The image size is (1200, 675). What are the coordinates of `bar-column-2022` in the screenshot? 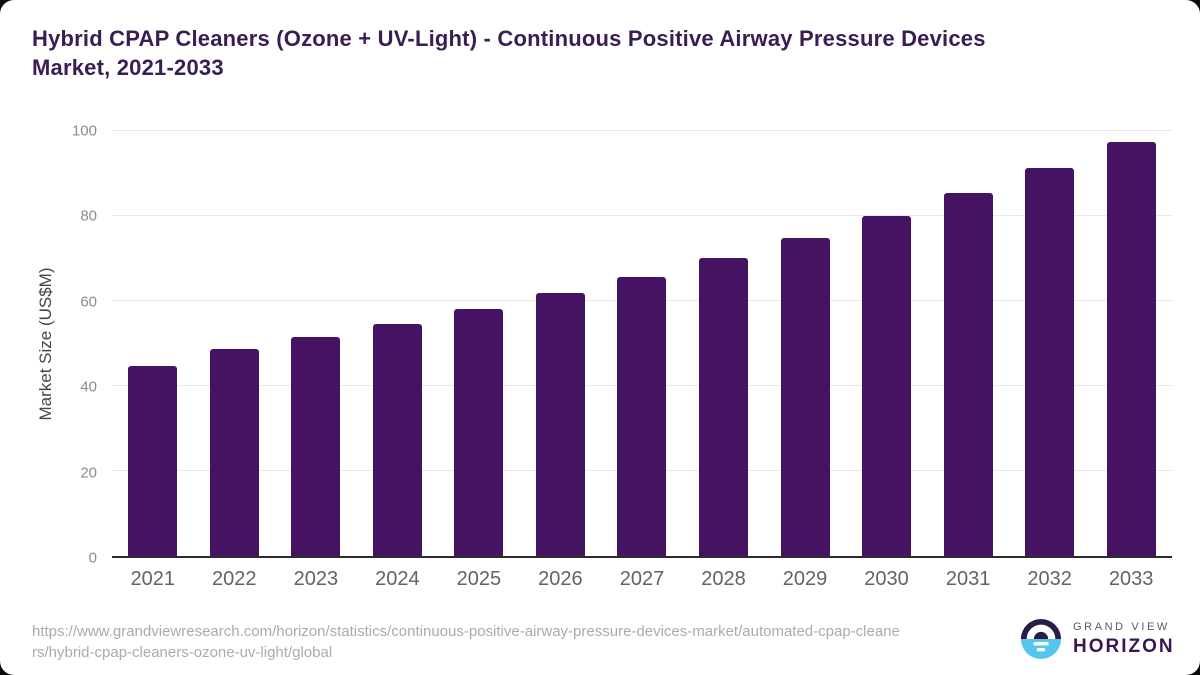 It's located at (235, 343).